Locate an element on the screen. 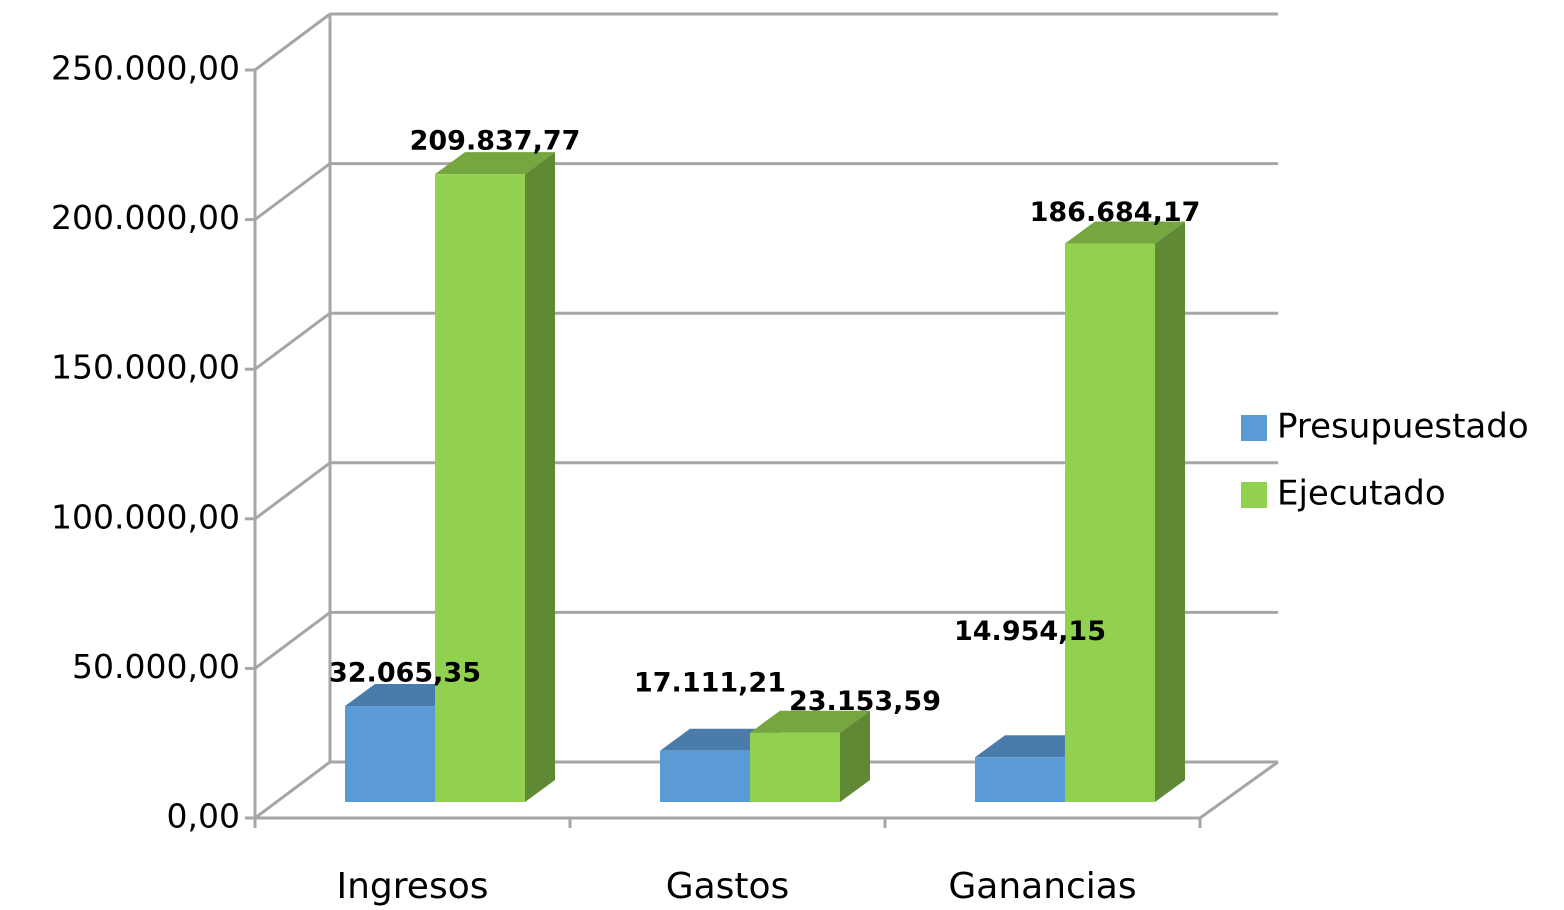 The height and width of the screenshot is (910, 1564). data-label: 32.065,35 is located at coordinates (405, 673).